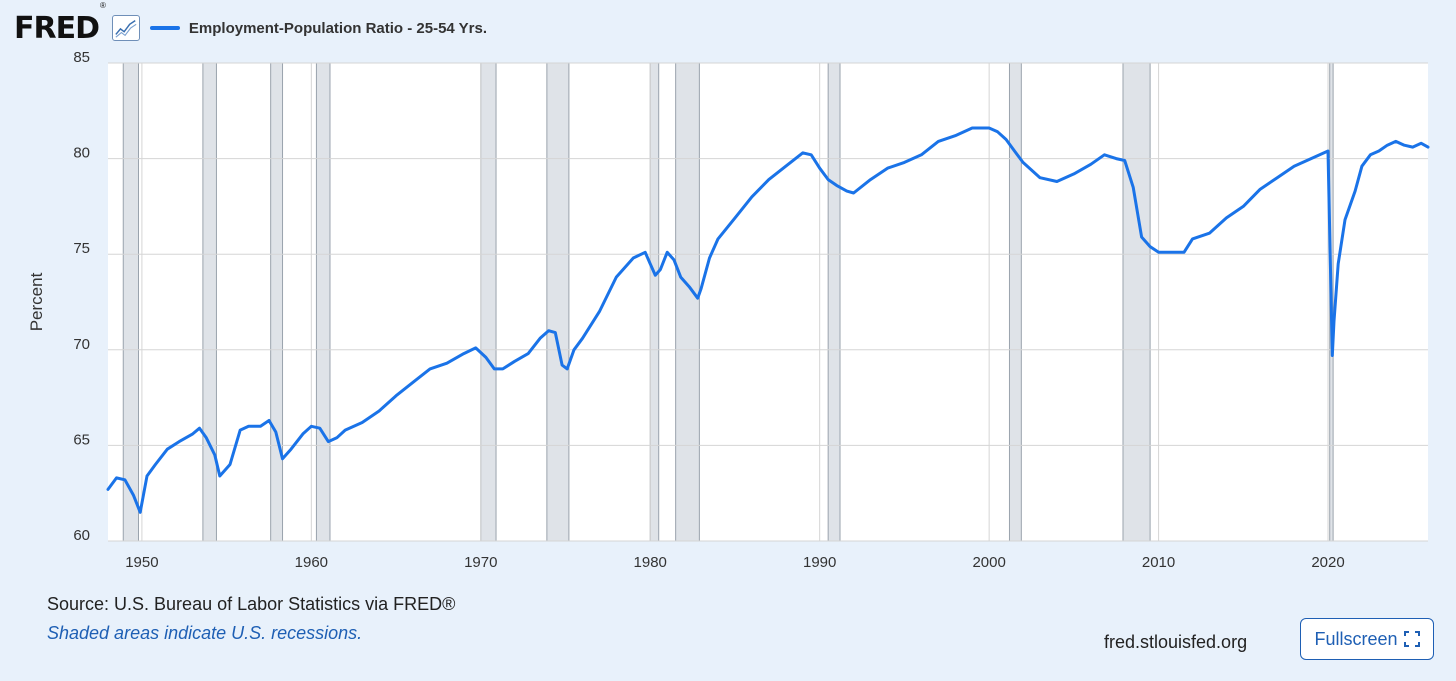  What do you see at coordinates (1158, 562) in the screenshot?
I see `x-tick-label: 2010` at bounding box center [1158, 562].